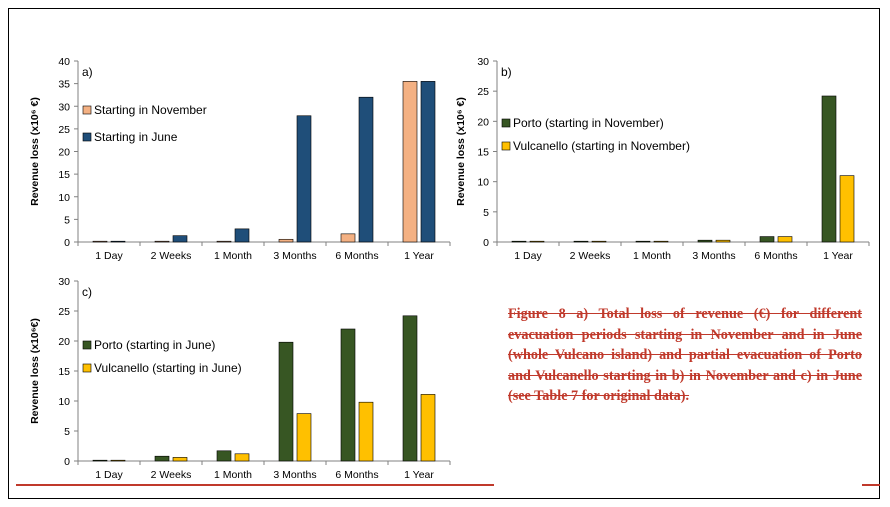 The height and width of the screenshot is (507, 890). I want to click on legend-label: Vulcanello (starting in June), so click(168, 368).